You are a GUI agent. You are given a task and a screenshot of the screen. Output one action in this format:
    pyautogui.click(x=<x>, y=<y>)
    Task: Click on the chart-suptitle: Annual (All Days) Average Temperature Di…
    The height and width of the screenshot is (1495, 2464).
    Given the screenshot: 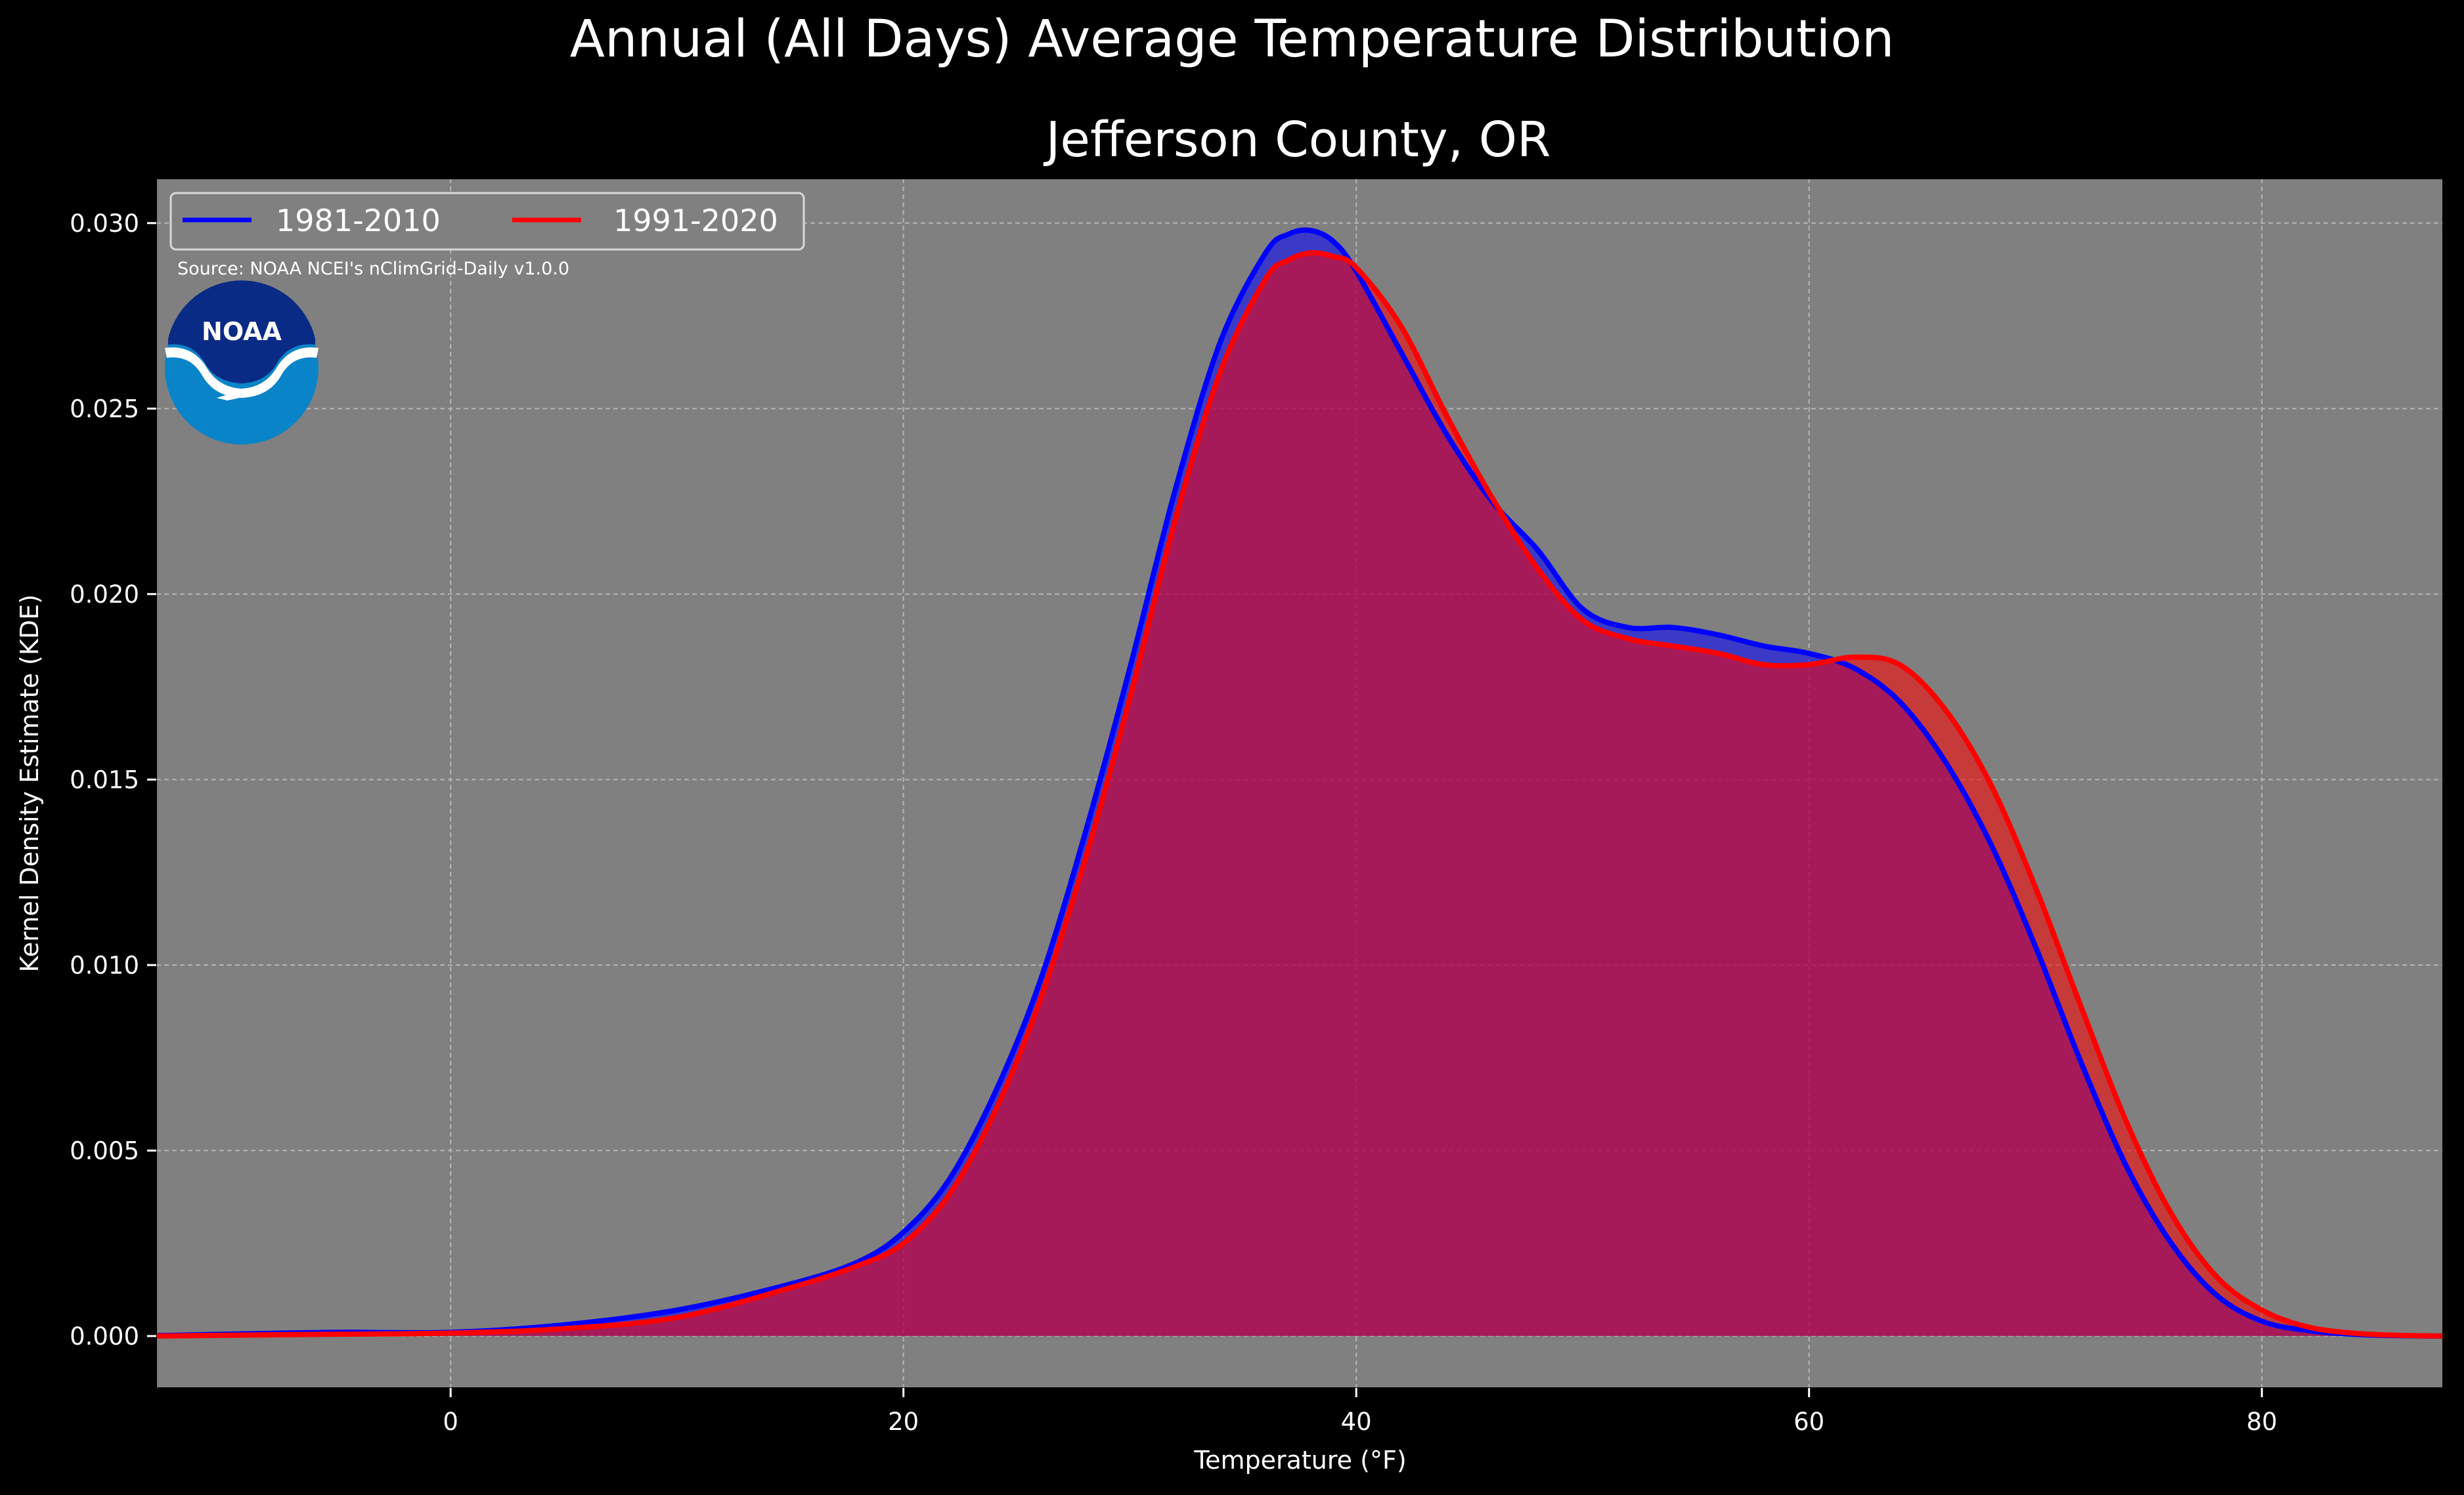 What is the action you would take?
    pyautogui.click(x=1232, y=39)
    